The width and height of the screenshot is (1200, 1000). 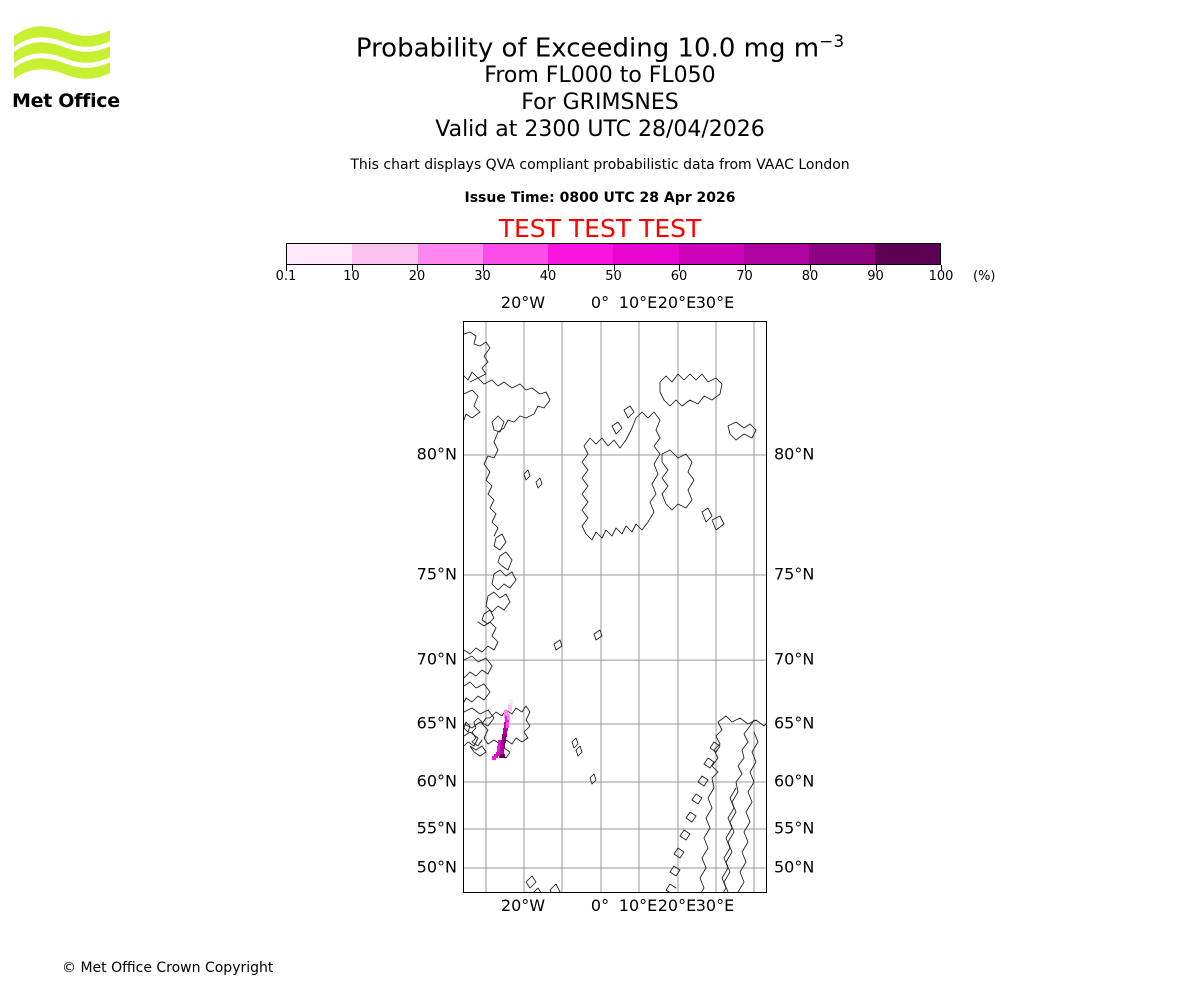 I want to click on colorbar-tick-label-70: 70, so click(x=744, y=276).